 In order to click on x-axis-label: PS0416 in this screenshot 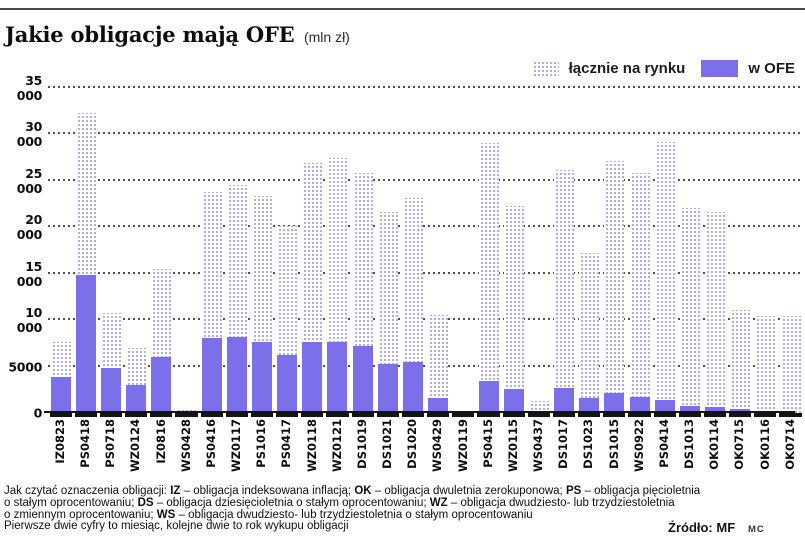, I will do `click(210, 443)`.